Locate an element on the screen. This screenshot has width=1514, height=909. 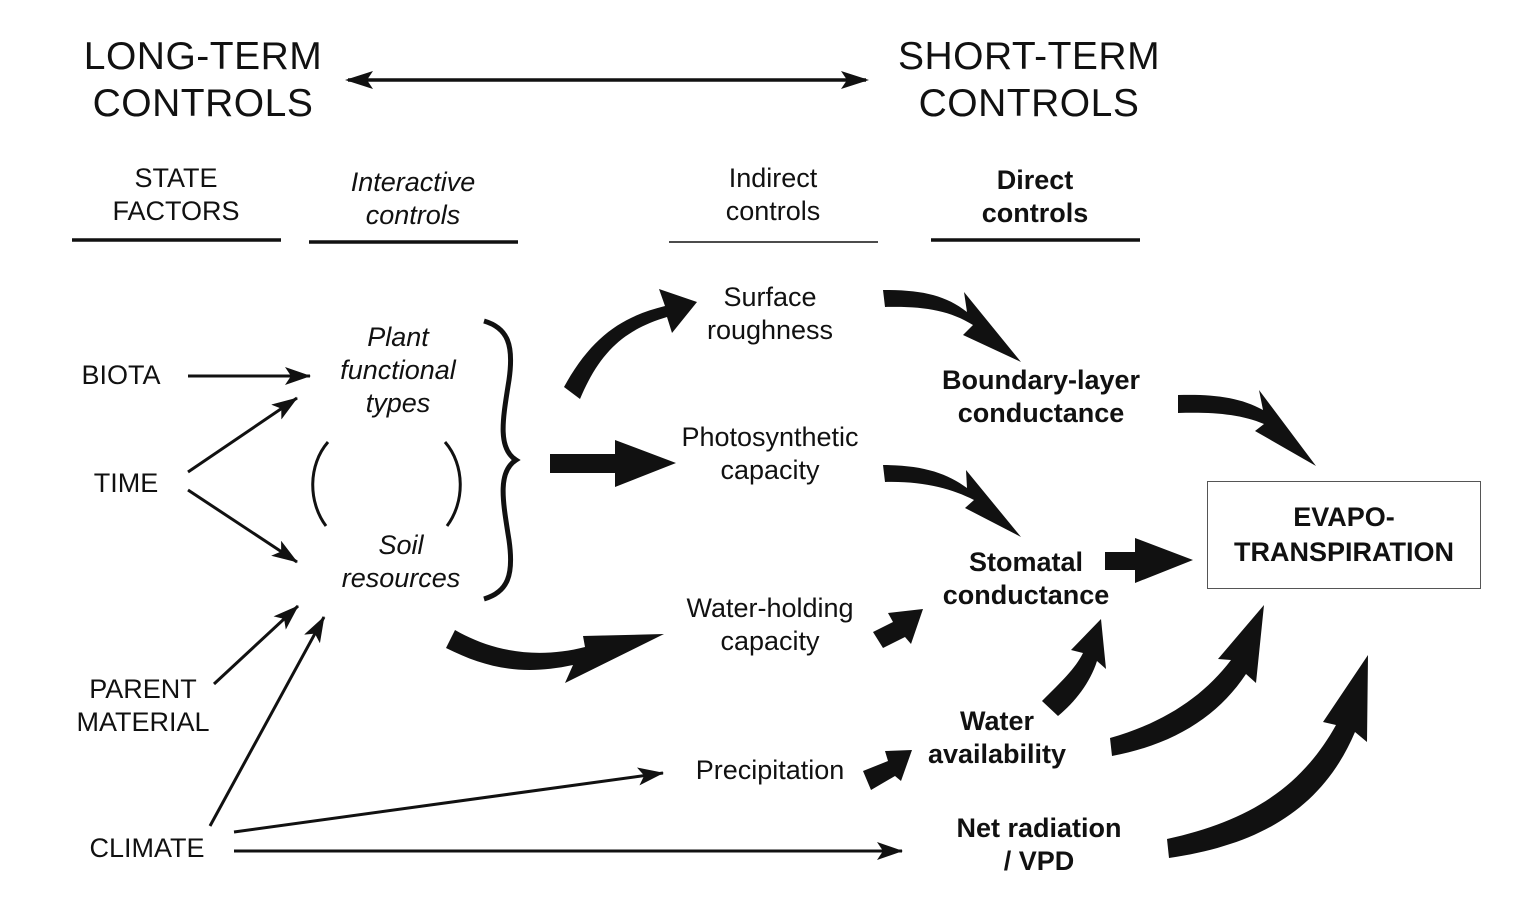
thick-arrow-interactive-surface-roughness is located at coordinates (630, 344).